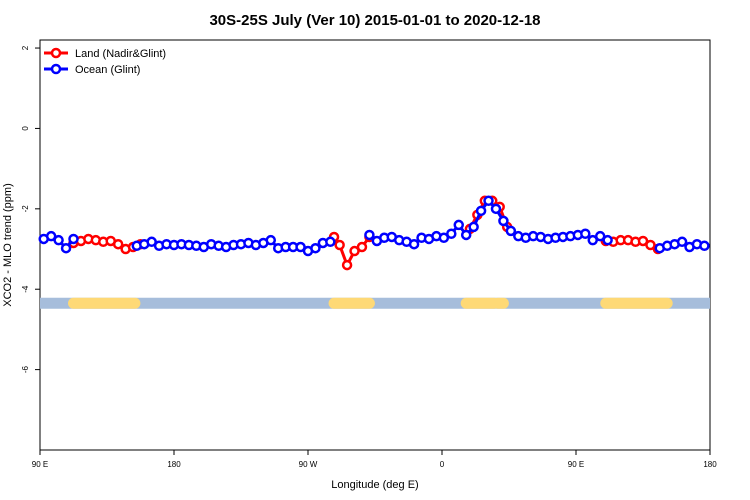 The image size is (750, 500). What do you see at coordinates (25, 209) in the screenshot?
I see `y-tick-label: -2` at bounding box center [25, 209].